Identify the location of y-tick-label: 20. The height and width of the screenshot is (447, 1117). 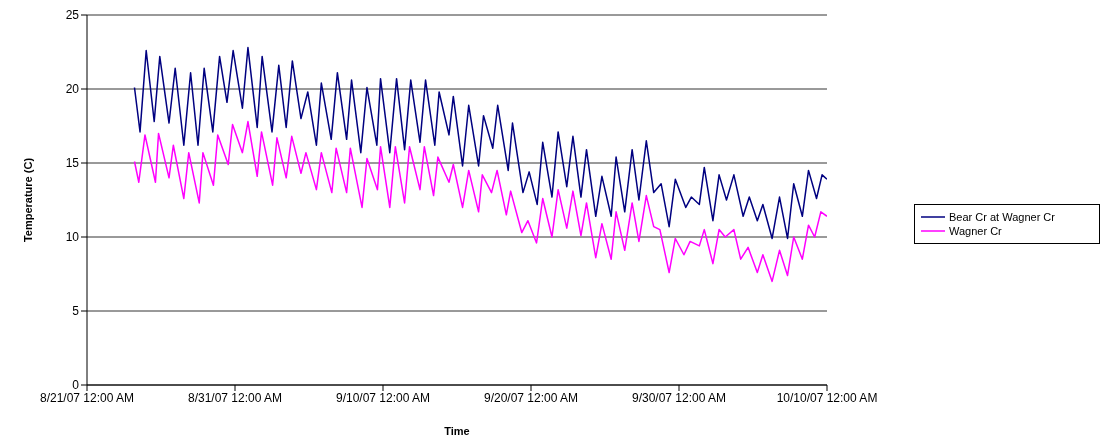
(72, 89).